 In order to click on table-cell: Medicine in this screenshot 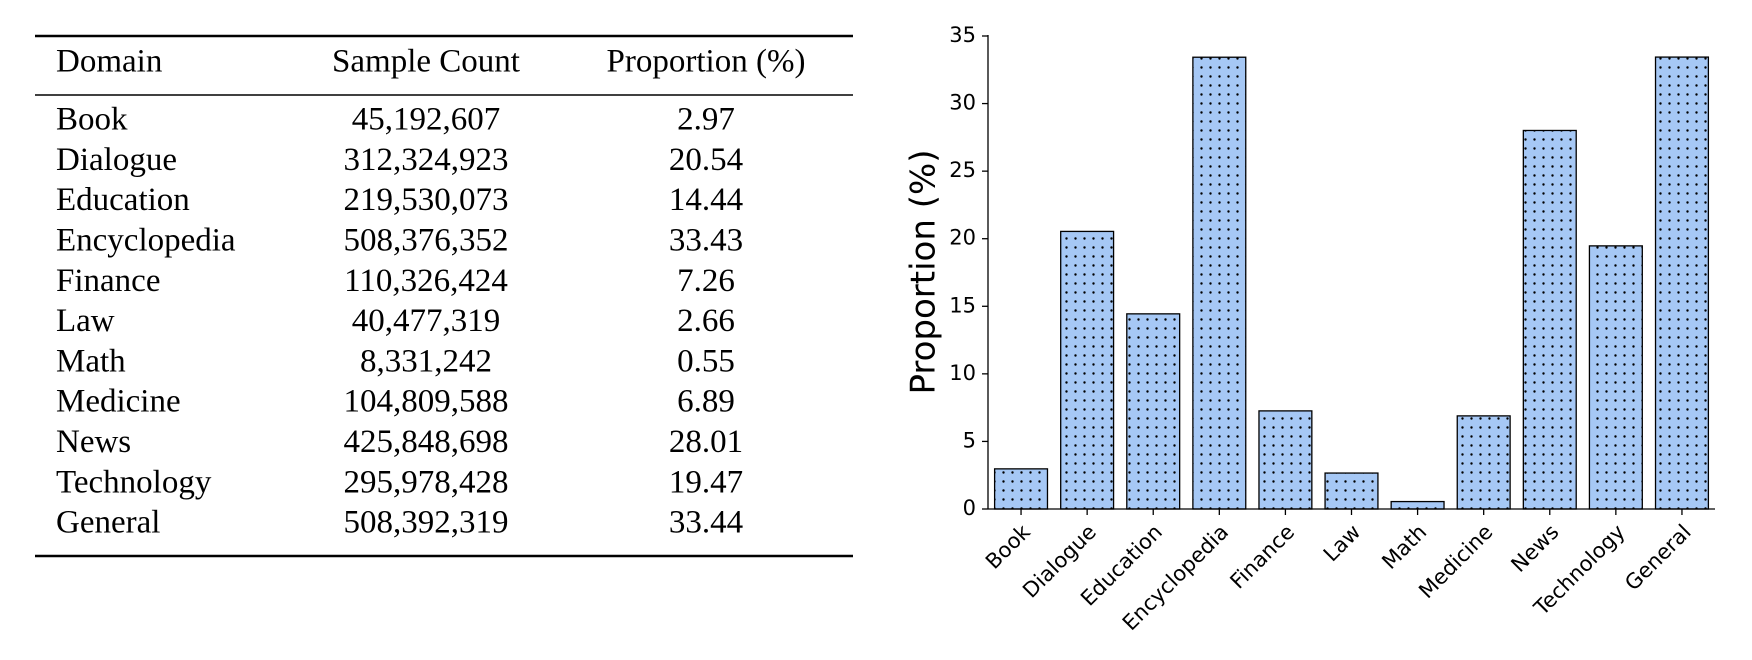, I will do `click(118, 402)`.